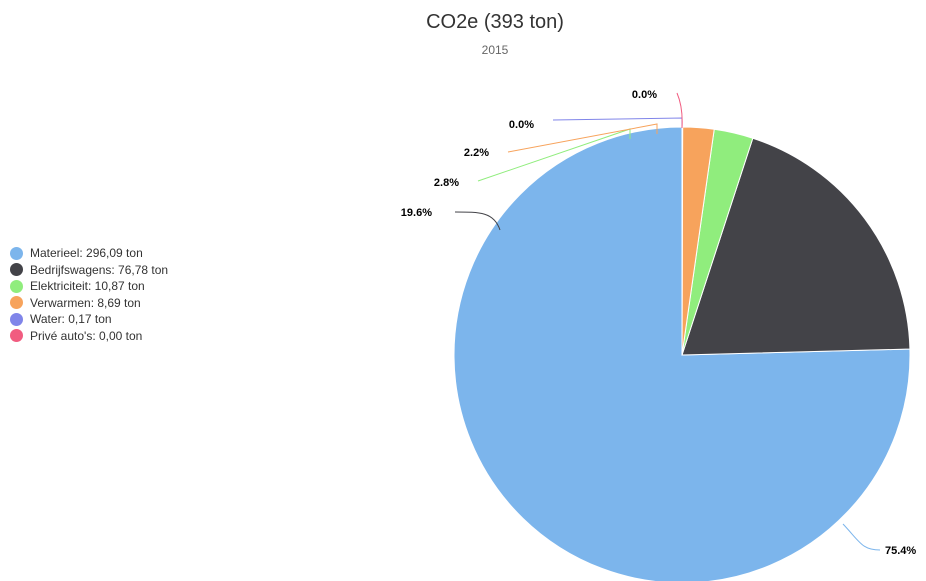 The image size is (926, 581). Describe the element at coordinates (644, 95) in the screenshot. I see `data-label-prive-auto-s: 0.0%` at that location.